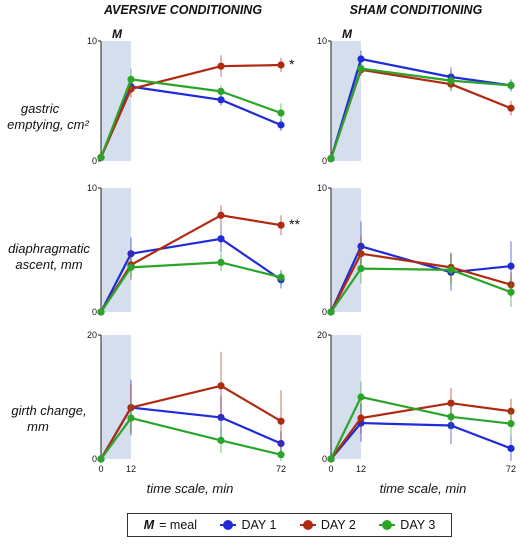  I want to click on sham-girth-day3-line, so click(421, 427).